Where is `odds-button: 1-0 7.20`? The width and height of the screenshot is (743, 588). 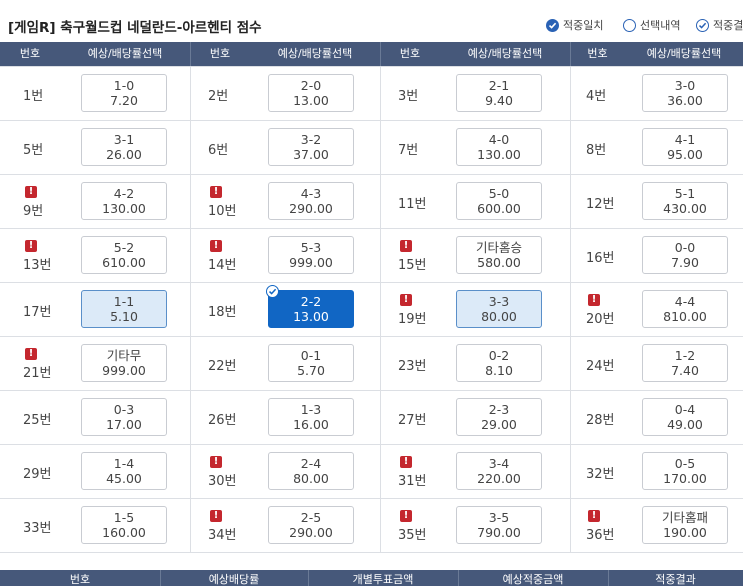 odds-button: 1-0 7.20 is located at coordinates (124, 93).